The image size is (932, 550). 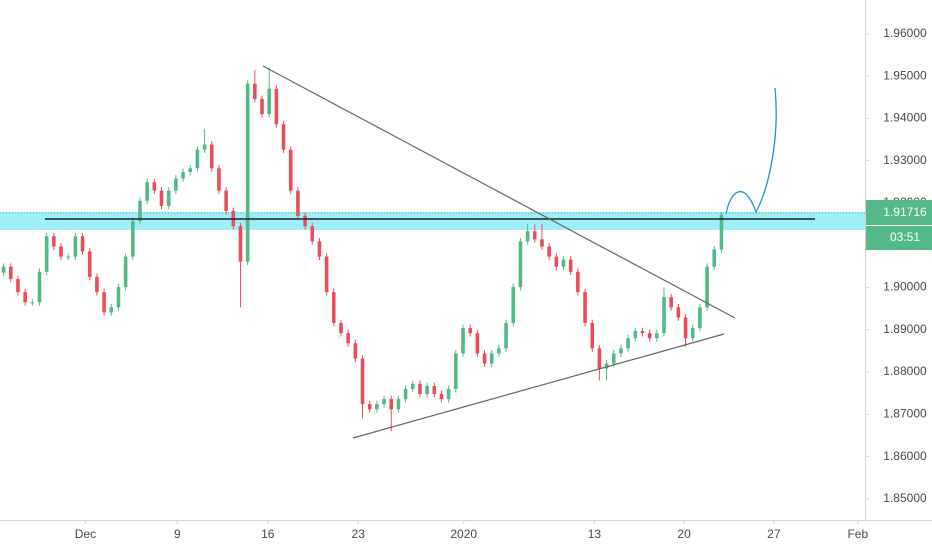 What do you see at coordinates (905, 118) in the screenshot?
I see `y-tick-label: 1.94000` at bounding box center [905, 118].